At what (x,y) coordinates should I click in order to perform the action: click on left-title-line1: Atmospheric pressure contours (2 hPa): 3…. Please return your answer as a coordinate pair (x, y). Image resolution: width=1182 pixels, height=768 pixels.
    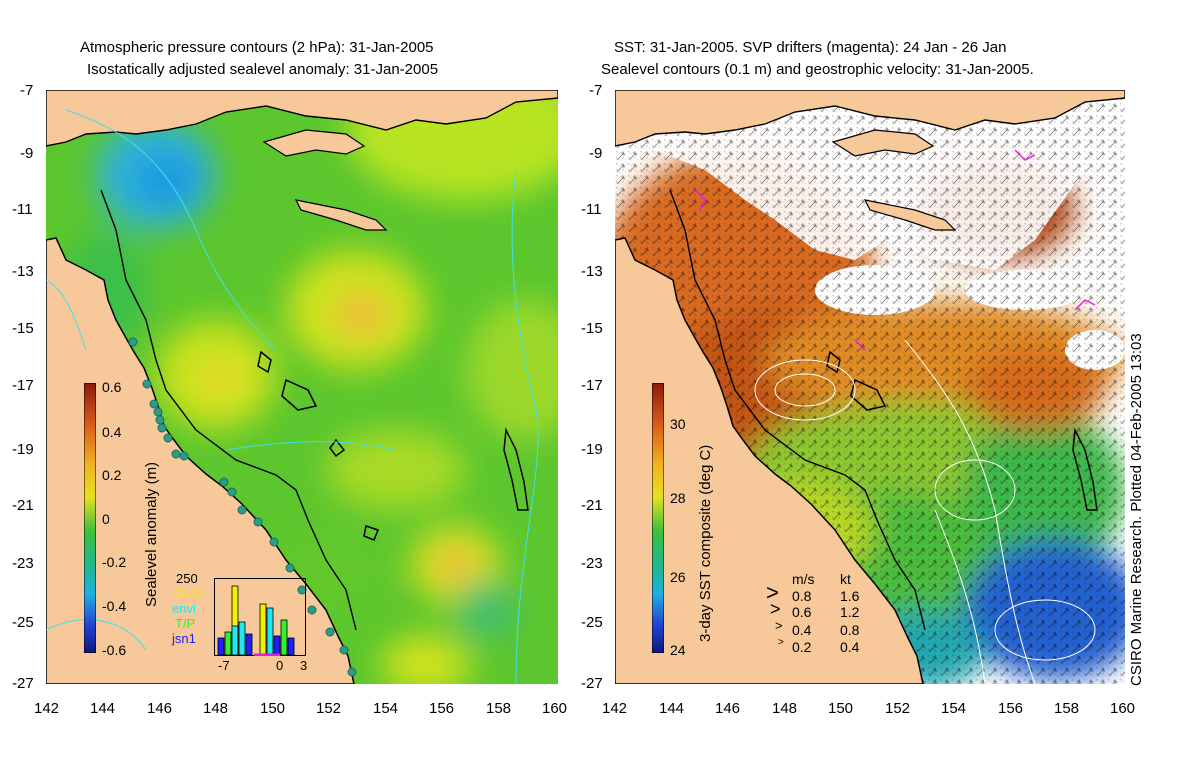
    Looking at the image, I should click on (257, 47).